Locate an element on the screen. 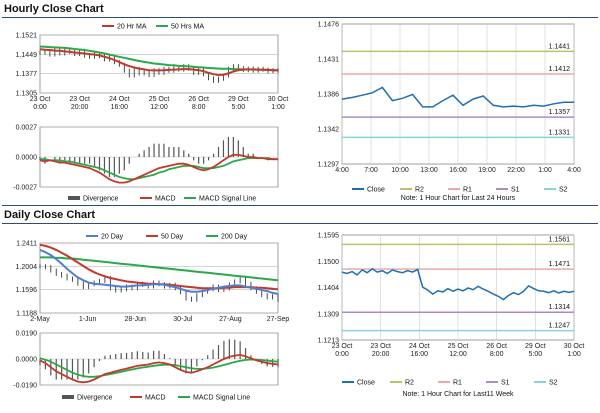 This screenshot has width=600, height=413. hourly-legend-signal: MACD Signal Line is located at coordinates (227, 199).